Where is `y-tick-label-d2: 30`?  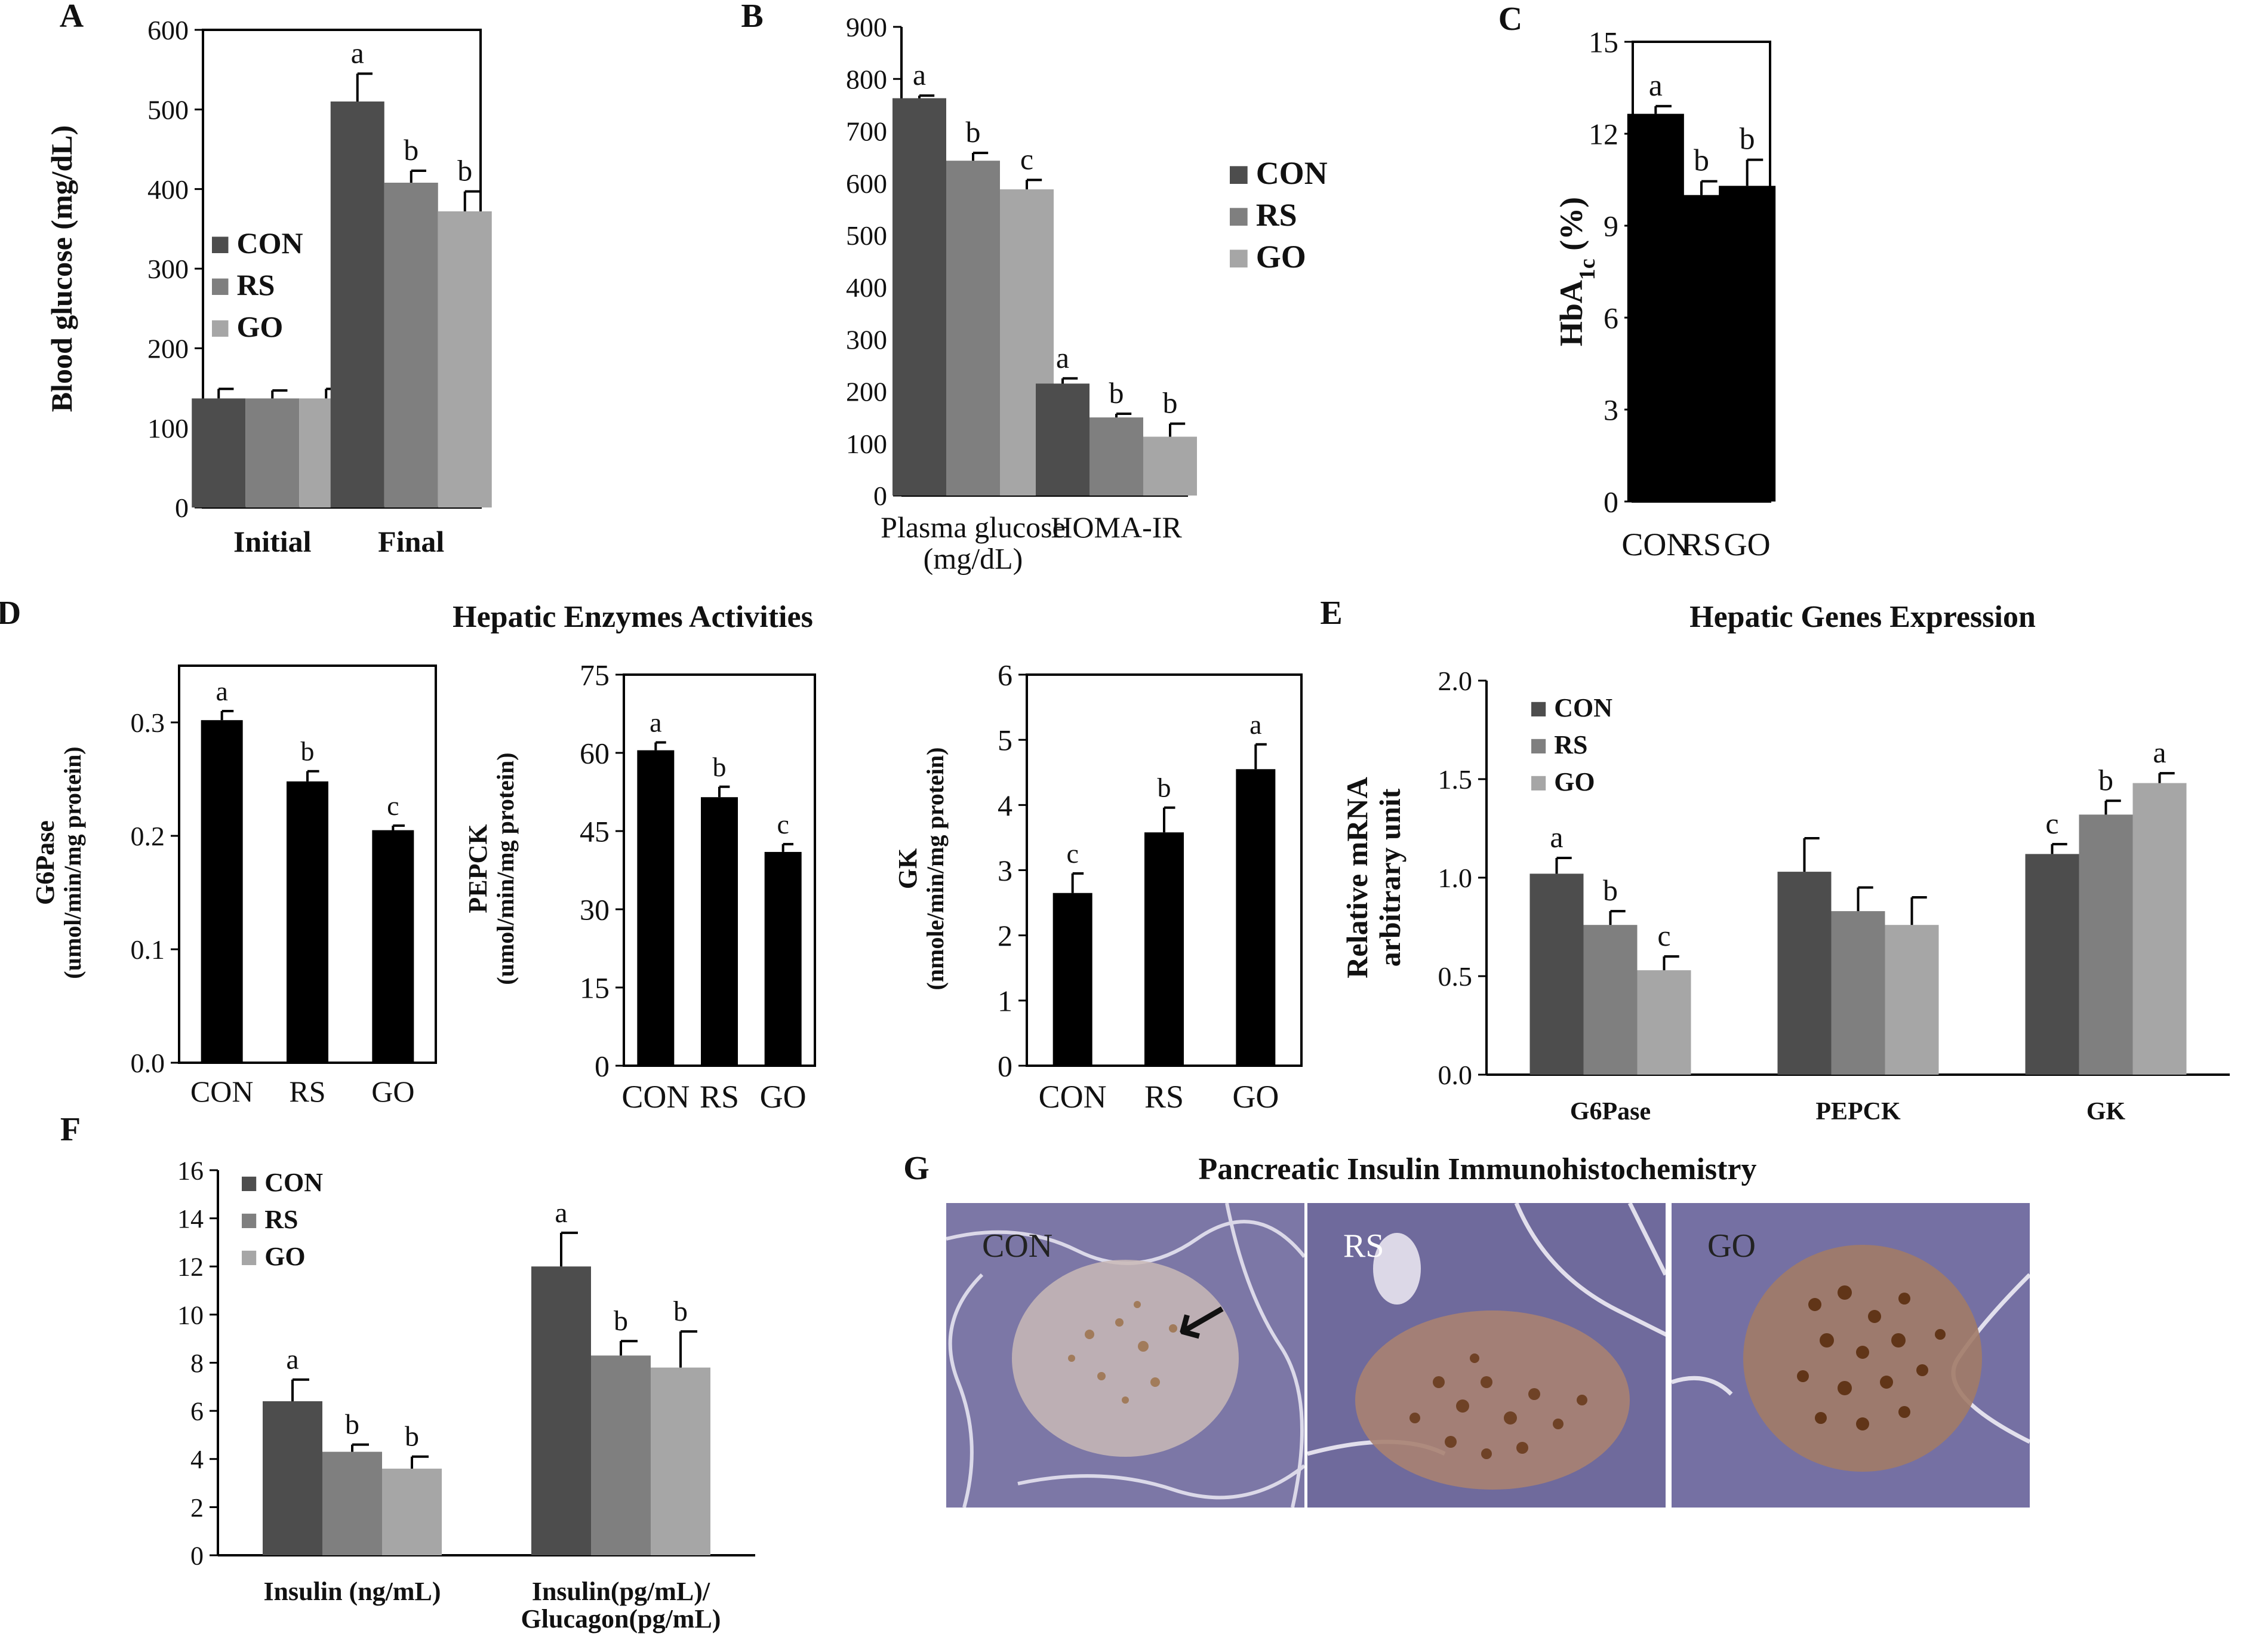
y-tick-label-d2: 30 is located at coordinates (595, 910).